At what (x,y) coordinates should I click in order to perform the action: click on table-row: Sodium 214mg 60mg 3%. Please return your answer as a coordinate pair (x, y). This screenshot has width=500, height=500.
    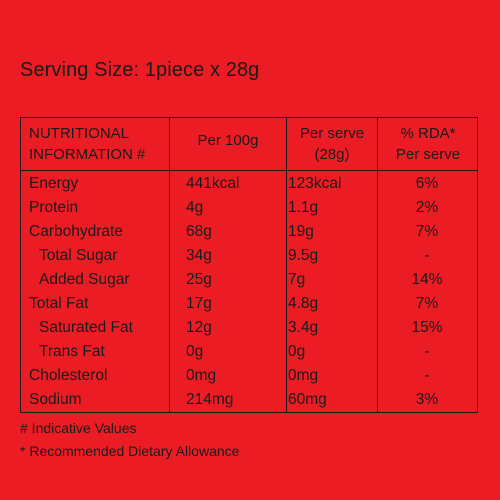
    Looking at the image, I should click on (249, 400).